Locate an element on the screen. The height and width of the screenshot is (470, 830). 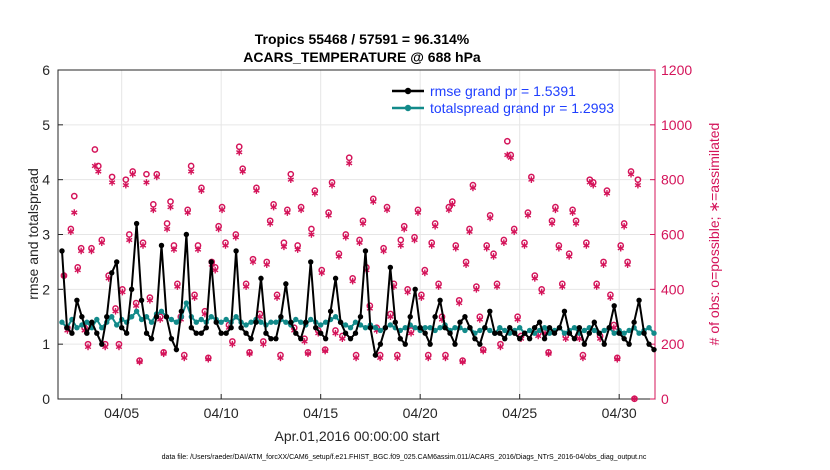
chart-title-line-2: ACARS_TEMPERATURE @ 688 hPa is located at coordinates (362, 57).